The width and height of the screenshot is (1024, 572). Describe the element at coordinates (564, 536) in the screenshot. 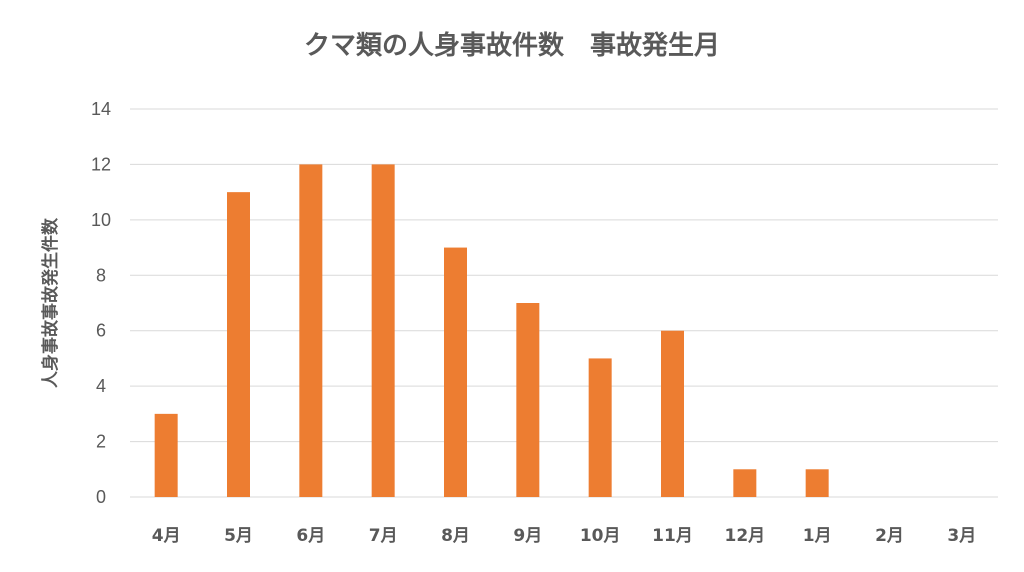

I see `x-axis-ticks: 4月 5月 6月 7月 8月 9月 10月 11月 12月 1月 2月 3月` at that location.